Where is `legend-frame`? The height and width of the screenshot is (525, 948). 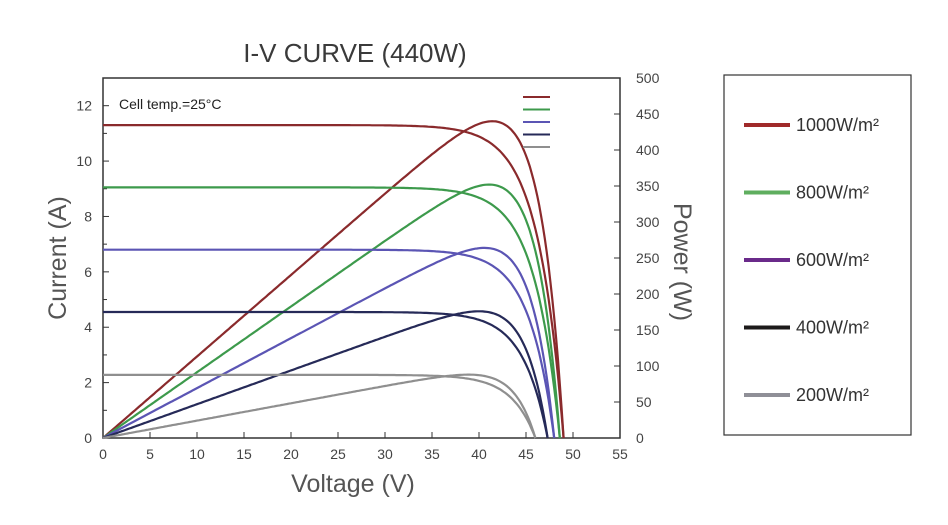 legend-frame is located at coordinates (817, 255).